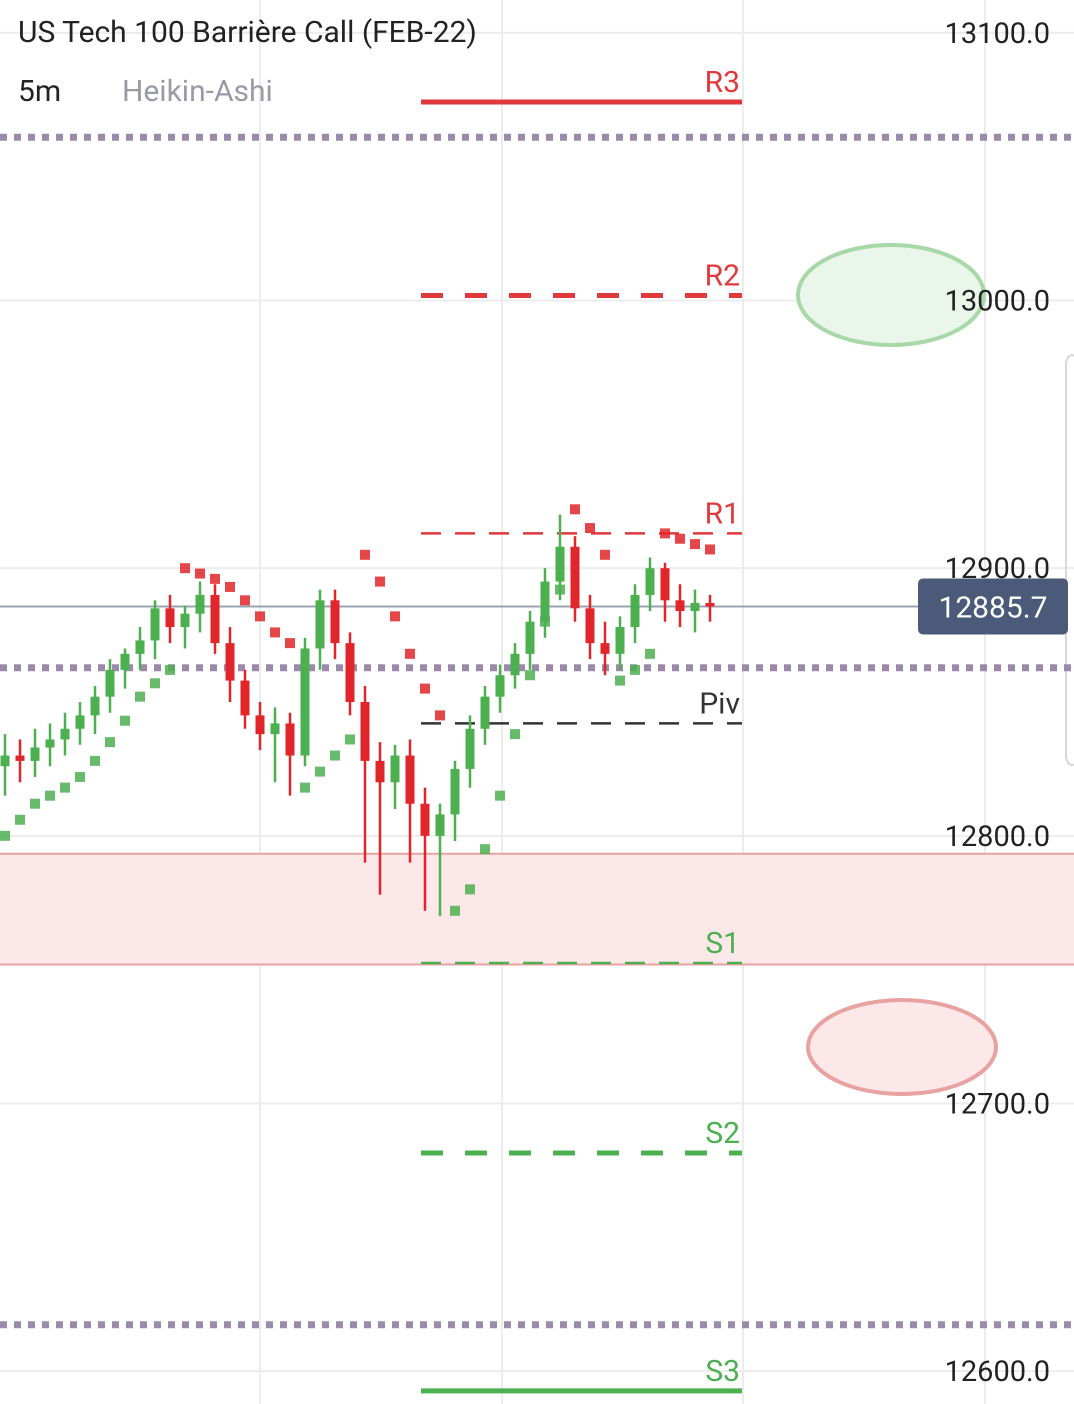  I want to click on interval: 5m, so click(39, 91).